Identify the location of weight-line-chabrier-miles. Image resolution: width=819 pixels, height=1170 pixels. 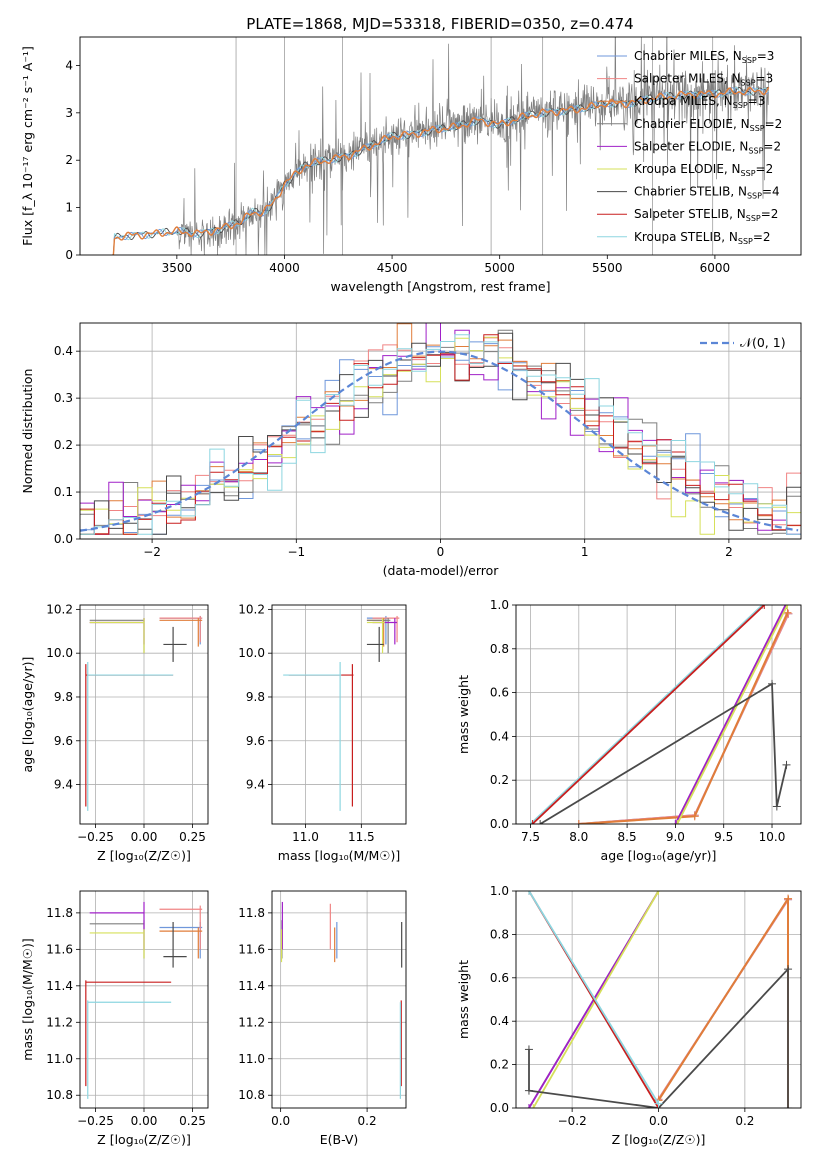
(684, 718).